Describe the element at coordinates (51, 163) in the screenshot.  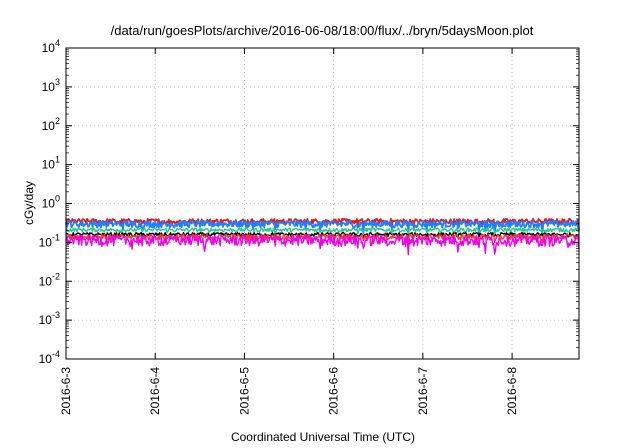
I see `y-tick-label: 10¹` at that location.